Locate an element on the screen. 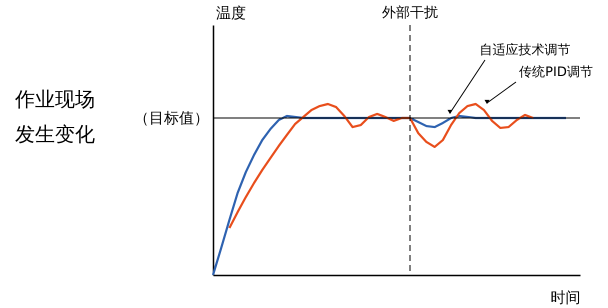 This screenshot has height=308, width=608. text: 作业现场 is located at coordinates (54, 99).